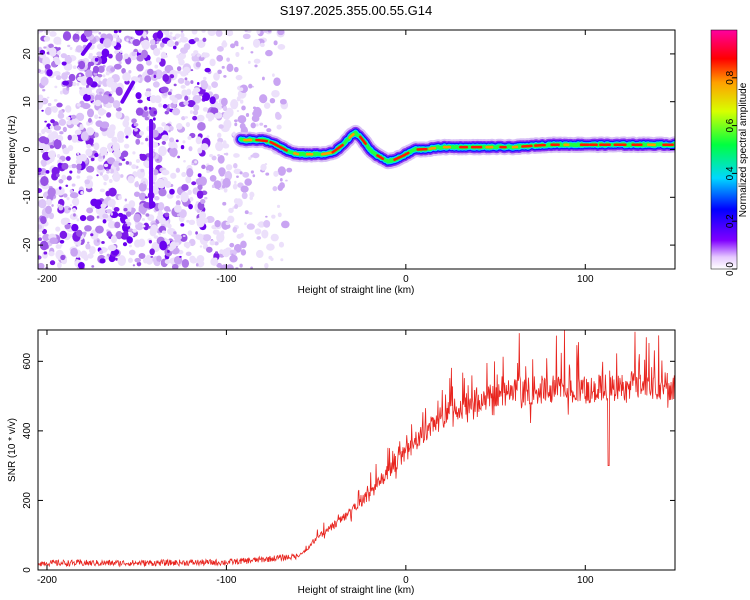  I want to click on y-tick-label: 0, so click(27, 149).